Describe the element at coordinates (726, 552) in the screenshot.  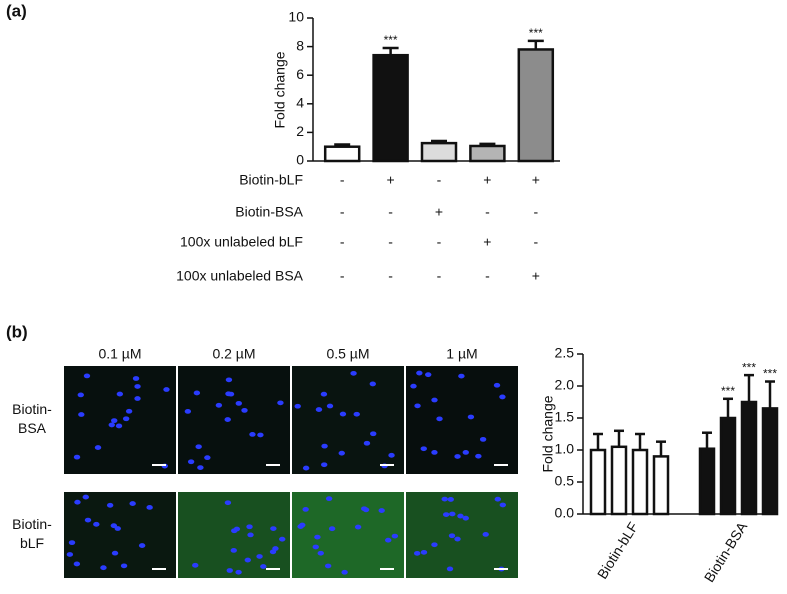
I see `x-tick-label: Biotin-BSA` at that location.